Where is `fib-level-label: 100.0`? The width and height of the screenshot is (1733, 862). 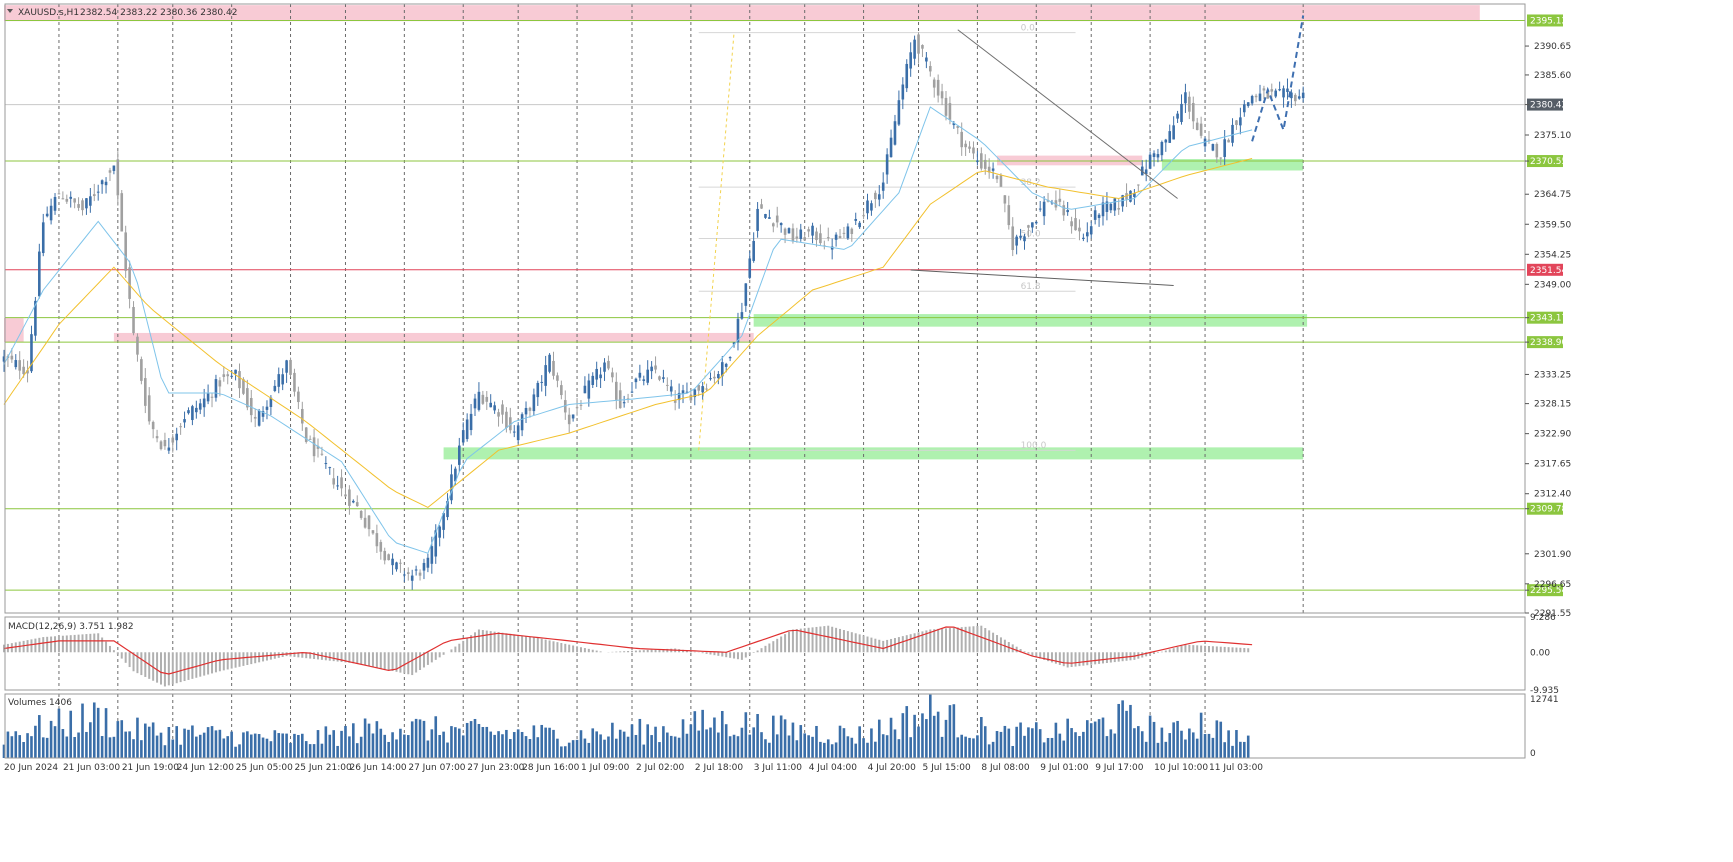
fib-level-label: 100.0 is located at coordinates (1034, 446).